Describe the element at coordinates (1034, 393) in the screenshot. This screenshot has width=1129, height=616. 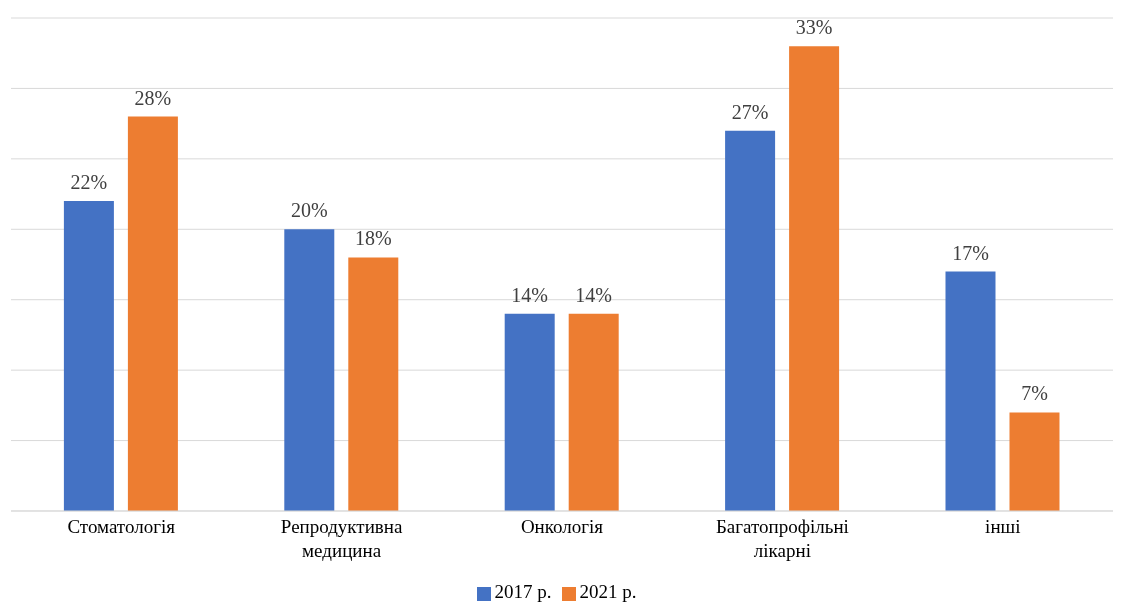
I see `data-label: 7%` at that location.